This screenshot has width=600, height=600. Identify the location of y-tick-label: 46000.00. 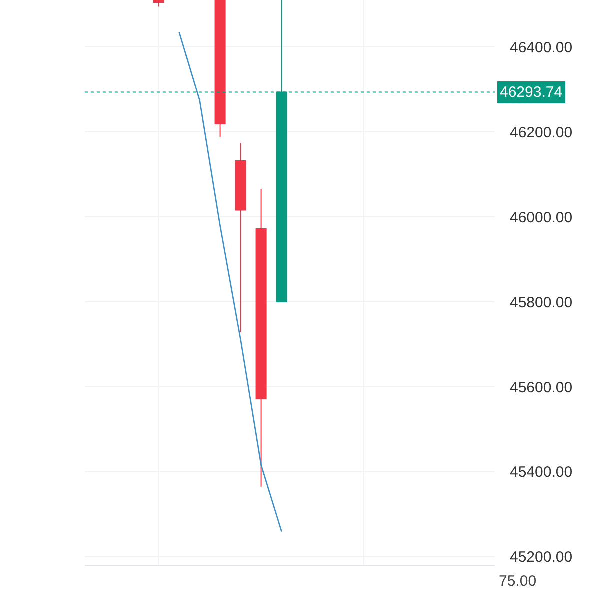
(541, 217).